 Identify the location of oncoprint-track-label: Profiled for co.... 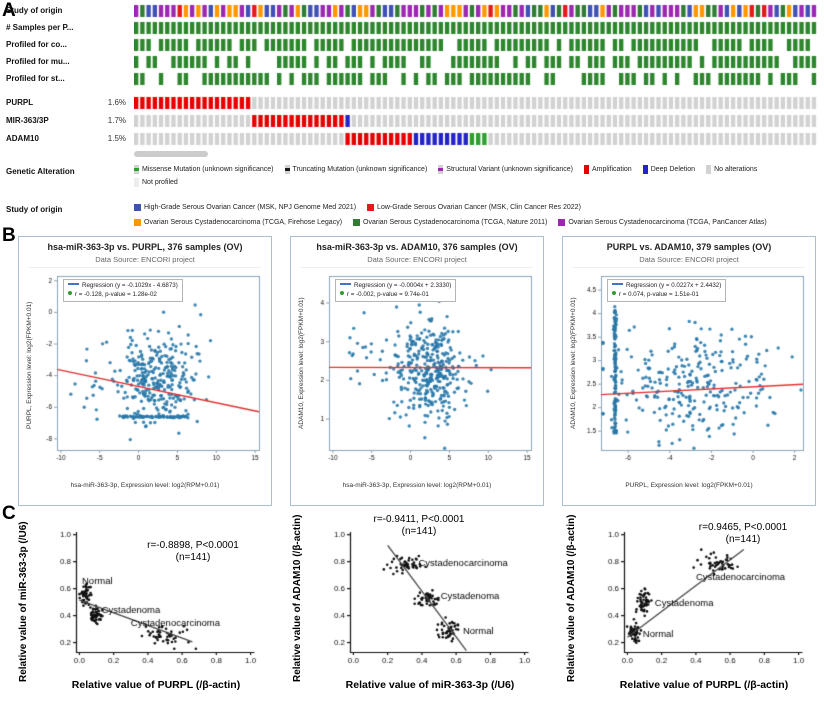
(36, 44).